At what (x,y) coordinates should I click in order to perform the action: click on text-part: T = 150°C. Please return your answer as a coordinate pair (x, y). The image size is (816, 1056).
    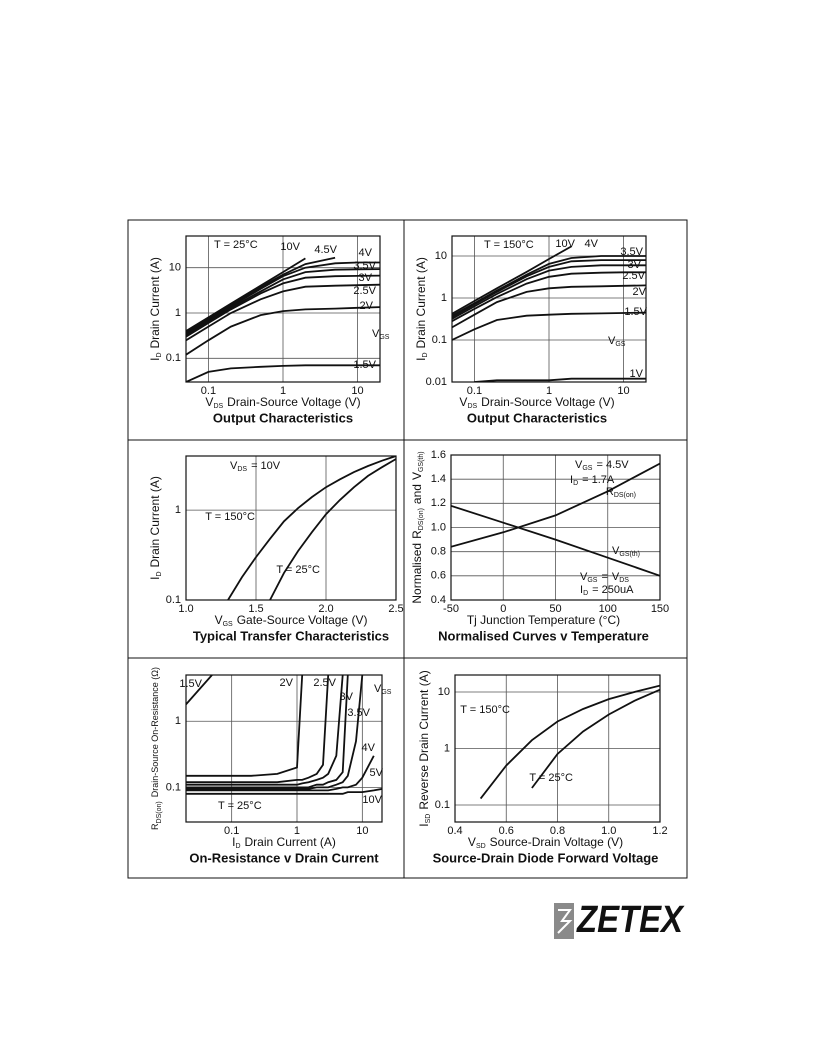
    Looking at the image, I should click on (509, 245).